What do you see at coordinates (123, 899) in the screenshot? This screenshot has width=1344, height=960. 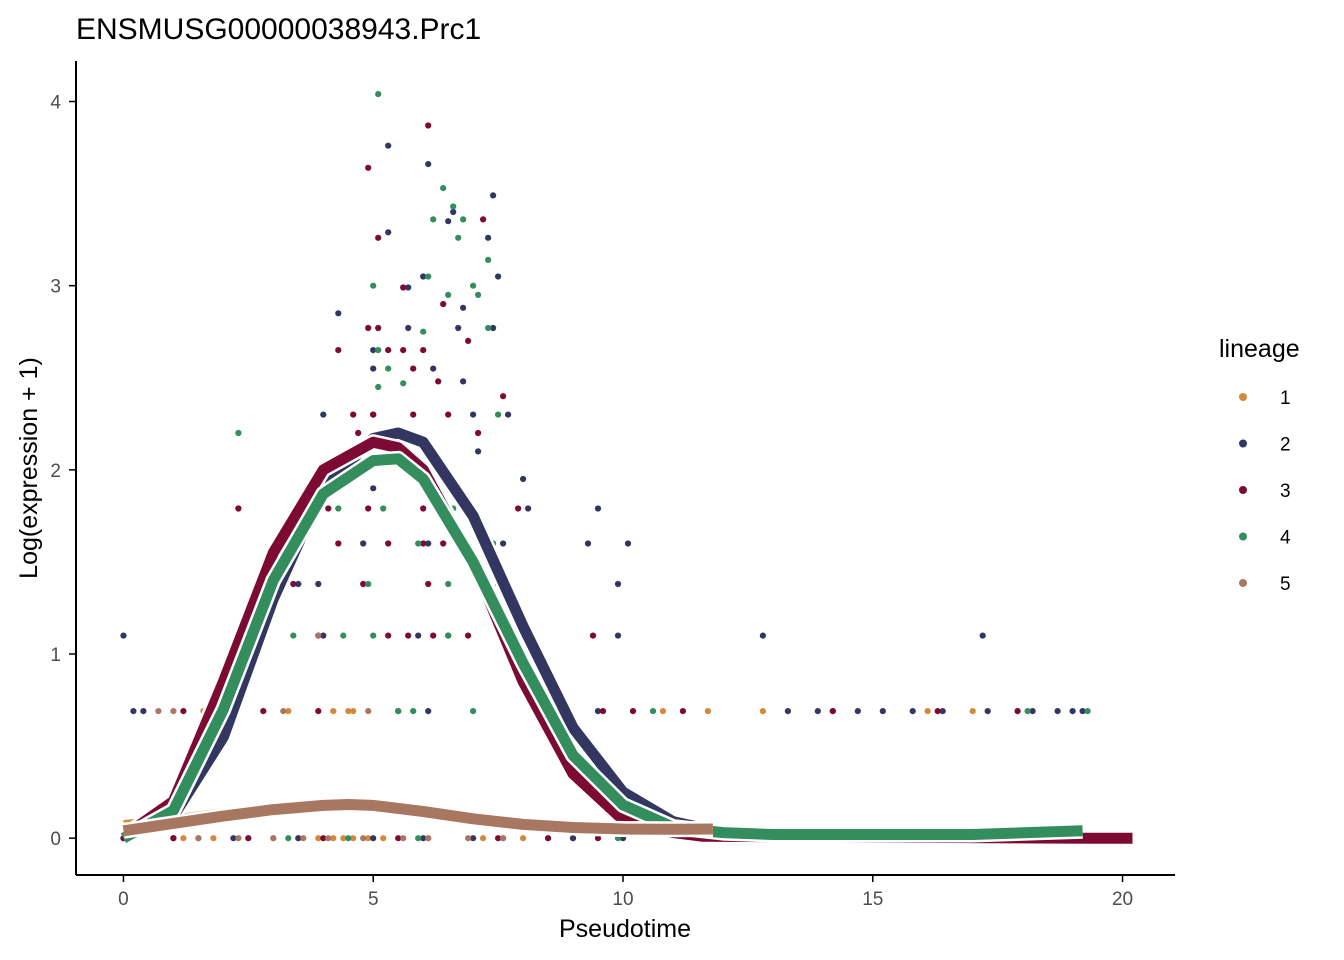 I see `x-tick-label: 0` at bounding box center [123, 899].